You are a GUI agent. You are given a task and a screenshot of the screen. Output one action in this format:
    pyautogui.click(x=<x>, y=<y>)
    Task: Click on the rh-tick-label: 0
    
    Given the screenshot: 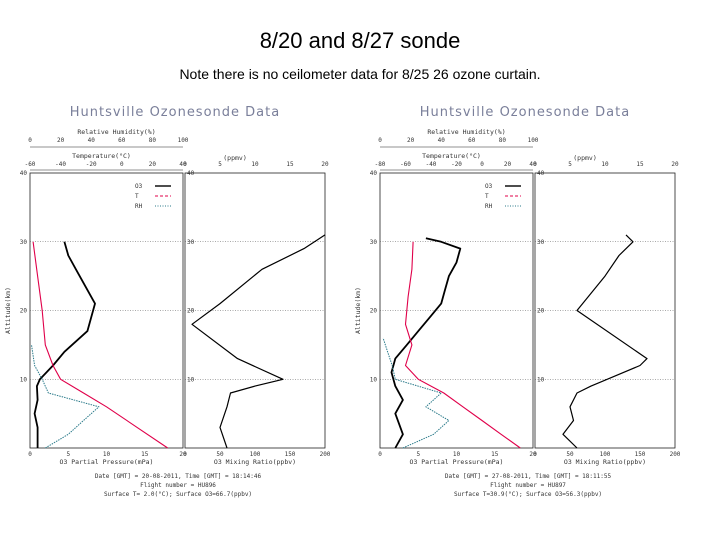 What is the action you would take?
    pyautogui.click(x=30, y=140)
    